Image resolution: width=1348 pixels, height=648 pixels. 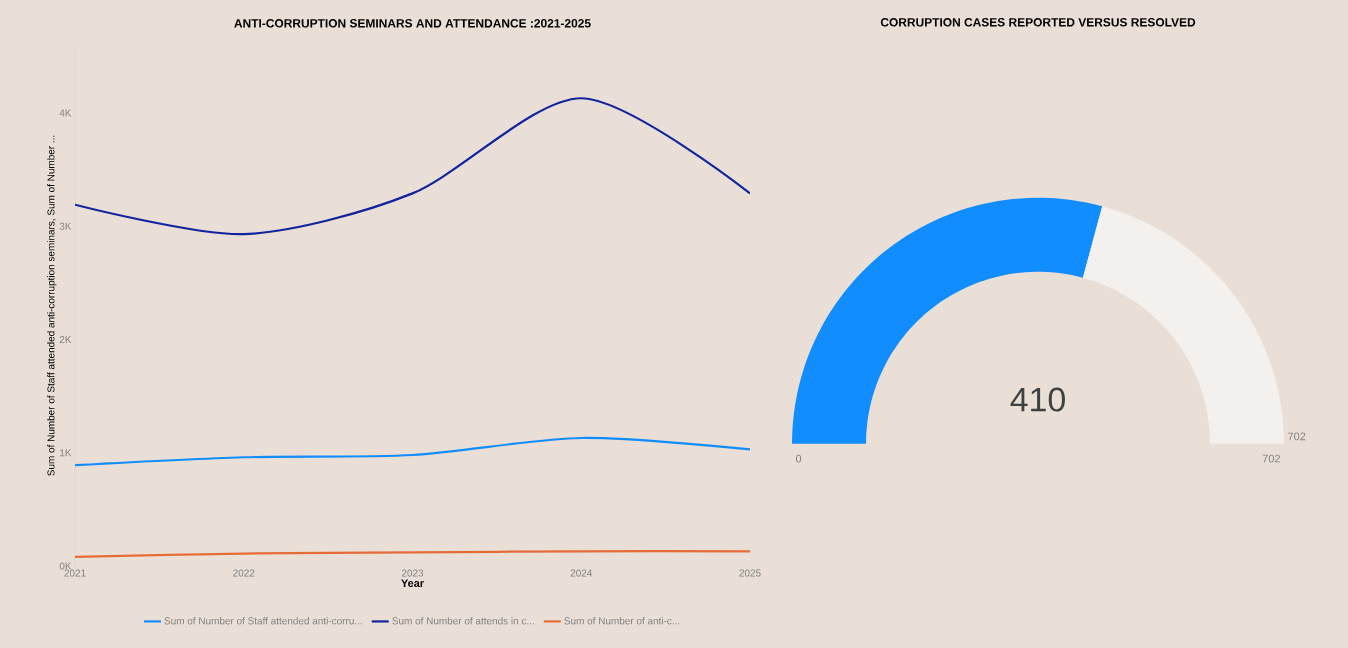 What do you see at coordinates (412, 23) in the screenshot?
I see `chart-title: ANTI-CORRUPTION SEMINARS AND ATTENDANCE :2021-2025` at bounding box center [412, 23].